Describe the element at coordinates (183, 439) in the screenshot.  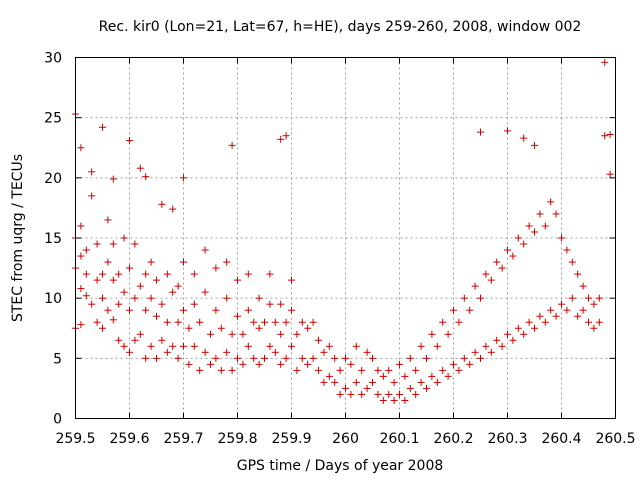
I see `x-tick-label: 259.7` at that location.